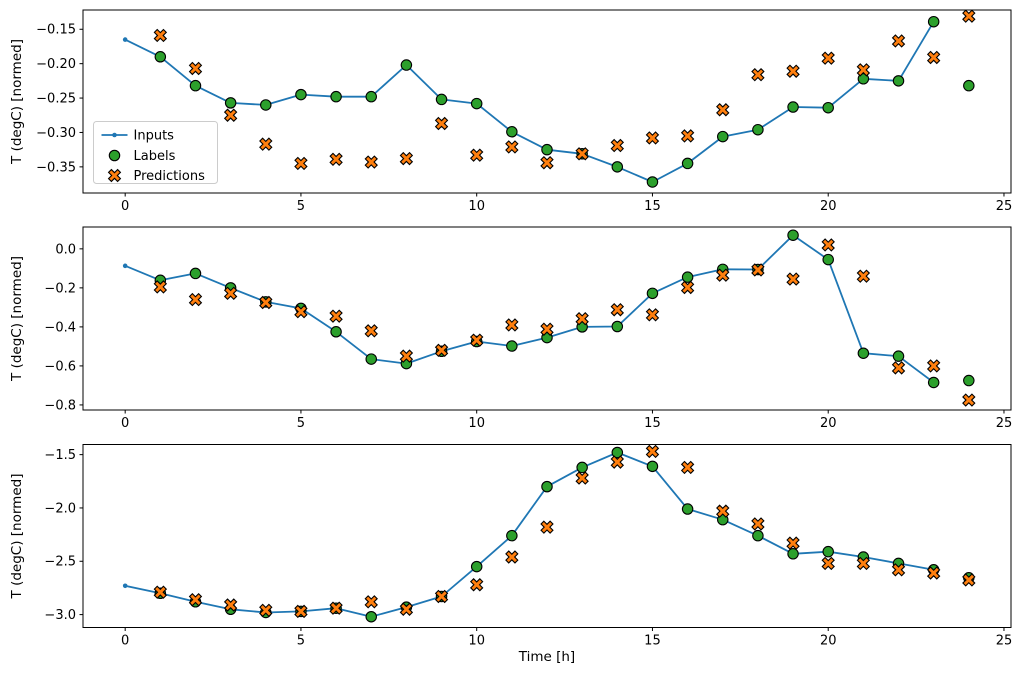  What do you see at coordinates (60, 366) in the screenshot?
I see `y-tick-label: −0.6` at bounding box center [60, 366].